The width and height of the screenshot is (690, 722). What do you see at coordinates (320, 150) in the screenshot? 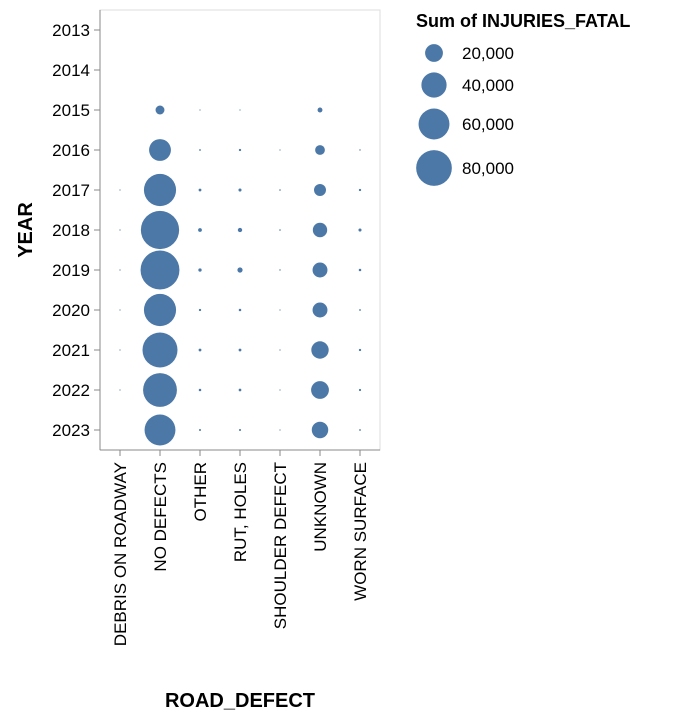
I see `bubble-unknown-2016` at bounding box center [320, 150].